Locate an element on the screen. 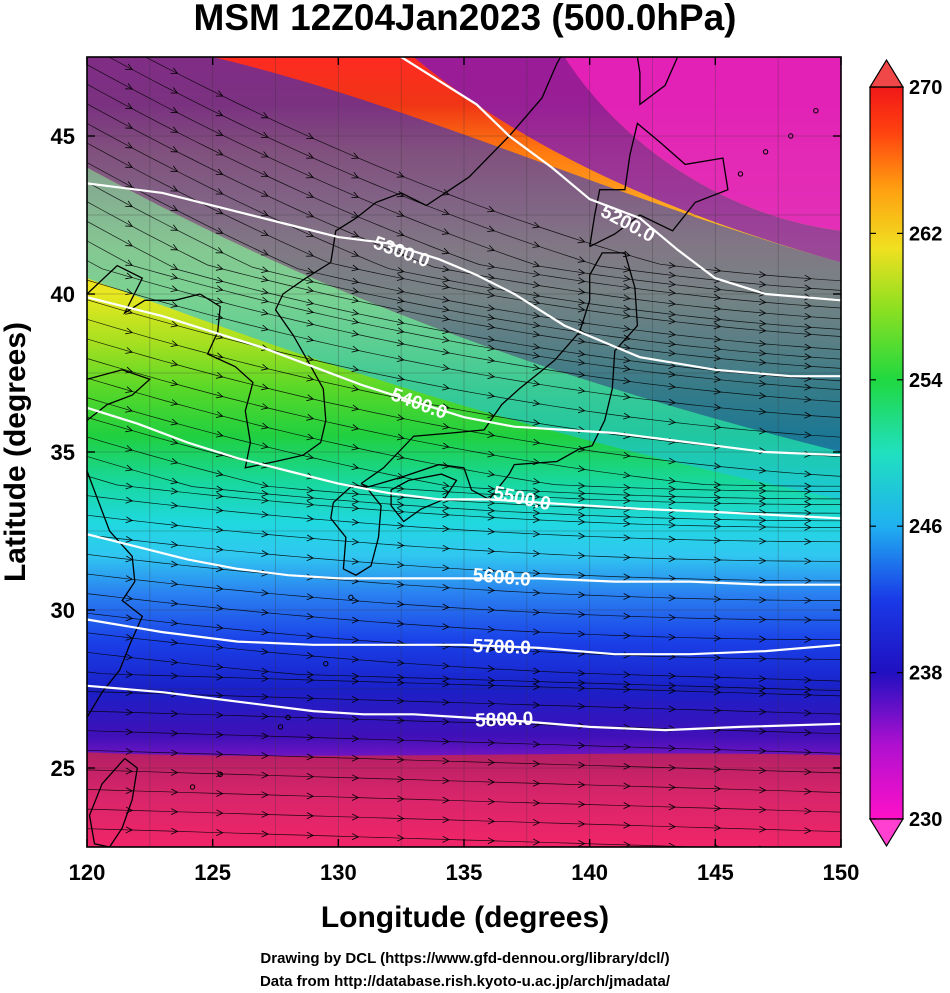 This screenshot has height=993, width=950. shading-purple-band is located at coordinates (627, 160).